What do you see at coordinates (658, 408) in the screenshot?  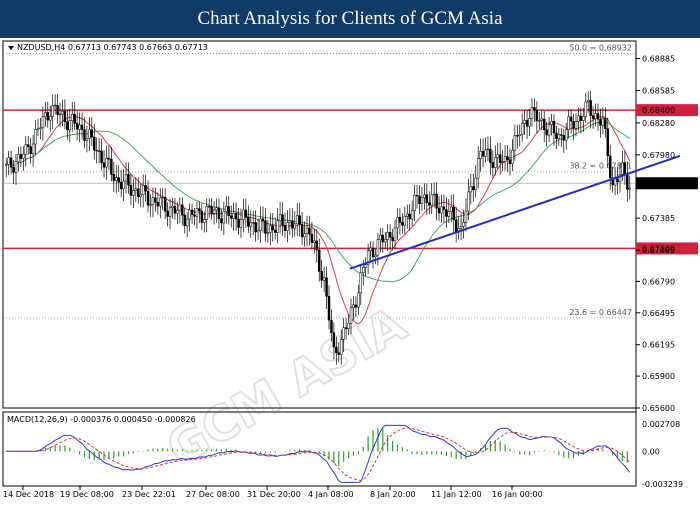 I see `y-tick-label: 0.65600` at bounding box center [658, 408].